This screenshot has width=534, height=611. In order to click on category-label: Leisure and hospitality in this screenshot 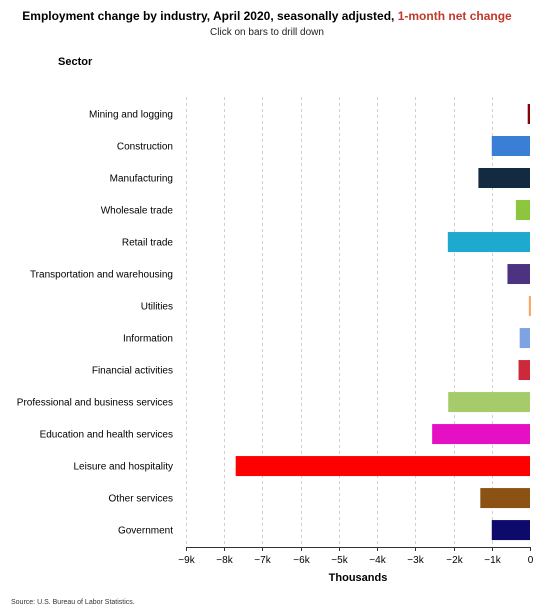, I will do `click(123, 467)`.